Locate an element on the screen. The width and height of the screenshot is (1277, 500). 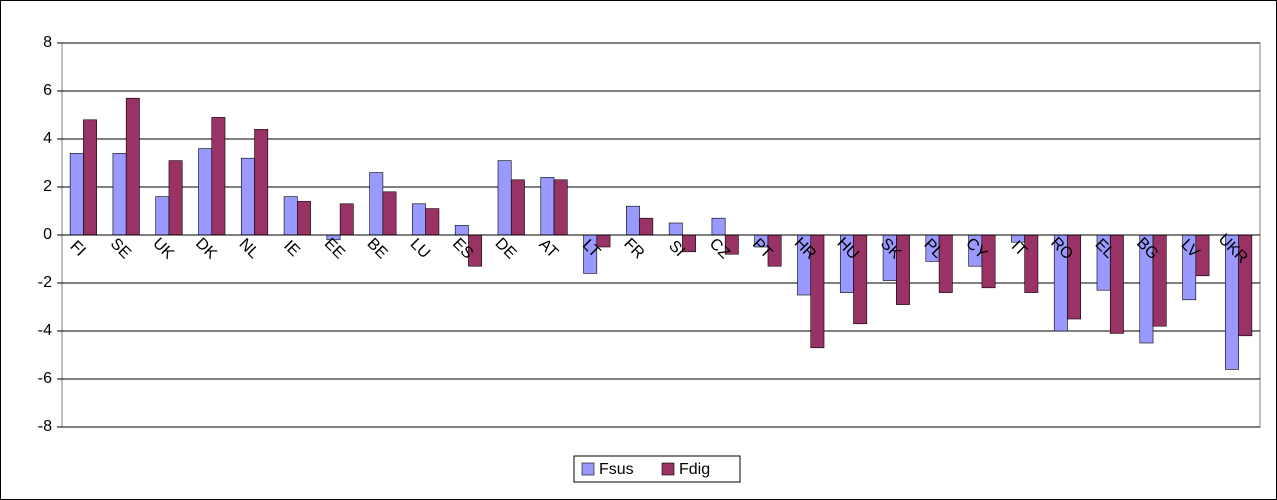
y-tick-label: -8 is located at coordinates (45, 426).